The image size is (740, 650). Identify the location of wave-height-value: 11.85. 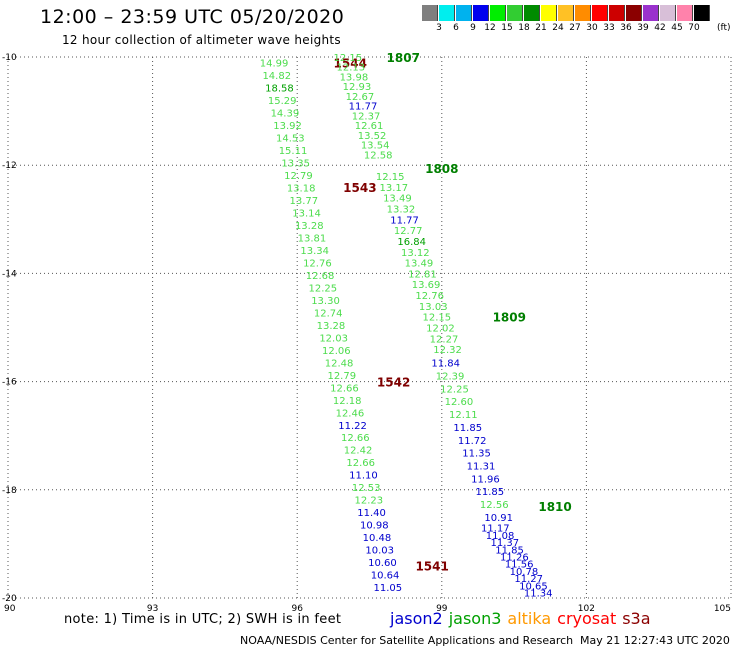
(490, 492).